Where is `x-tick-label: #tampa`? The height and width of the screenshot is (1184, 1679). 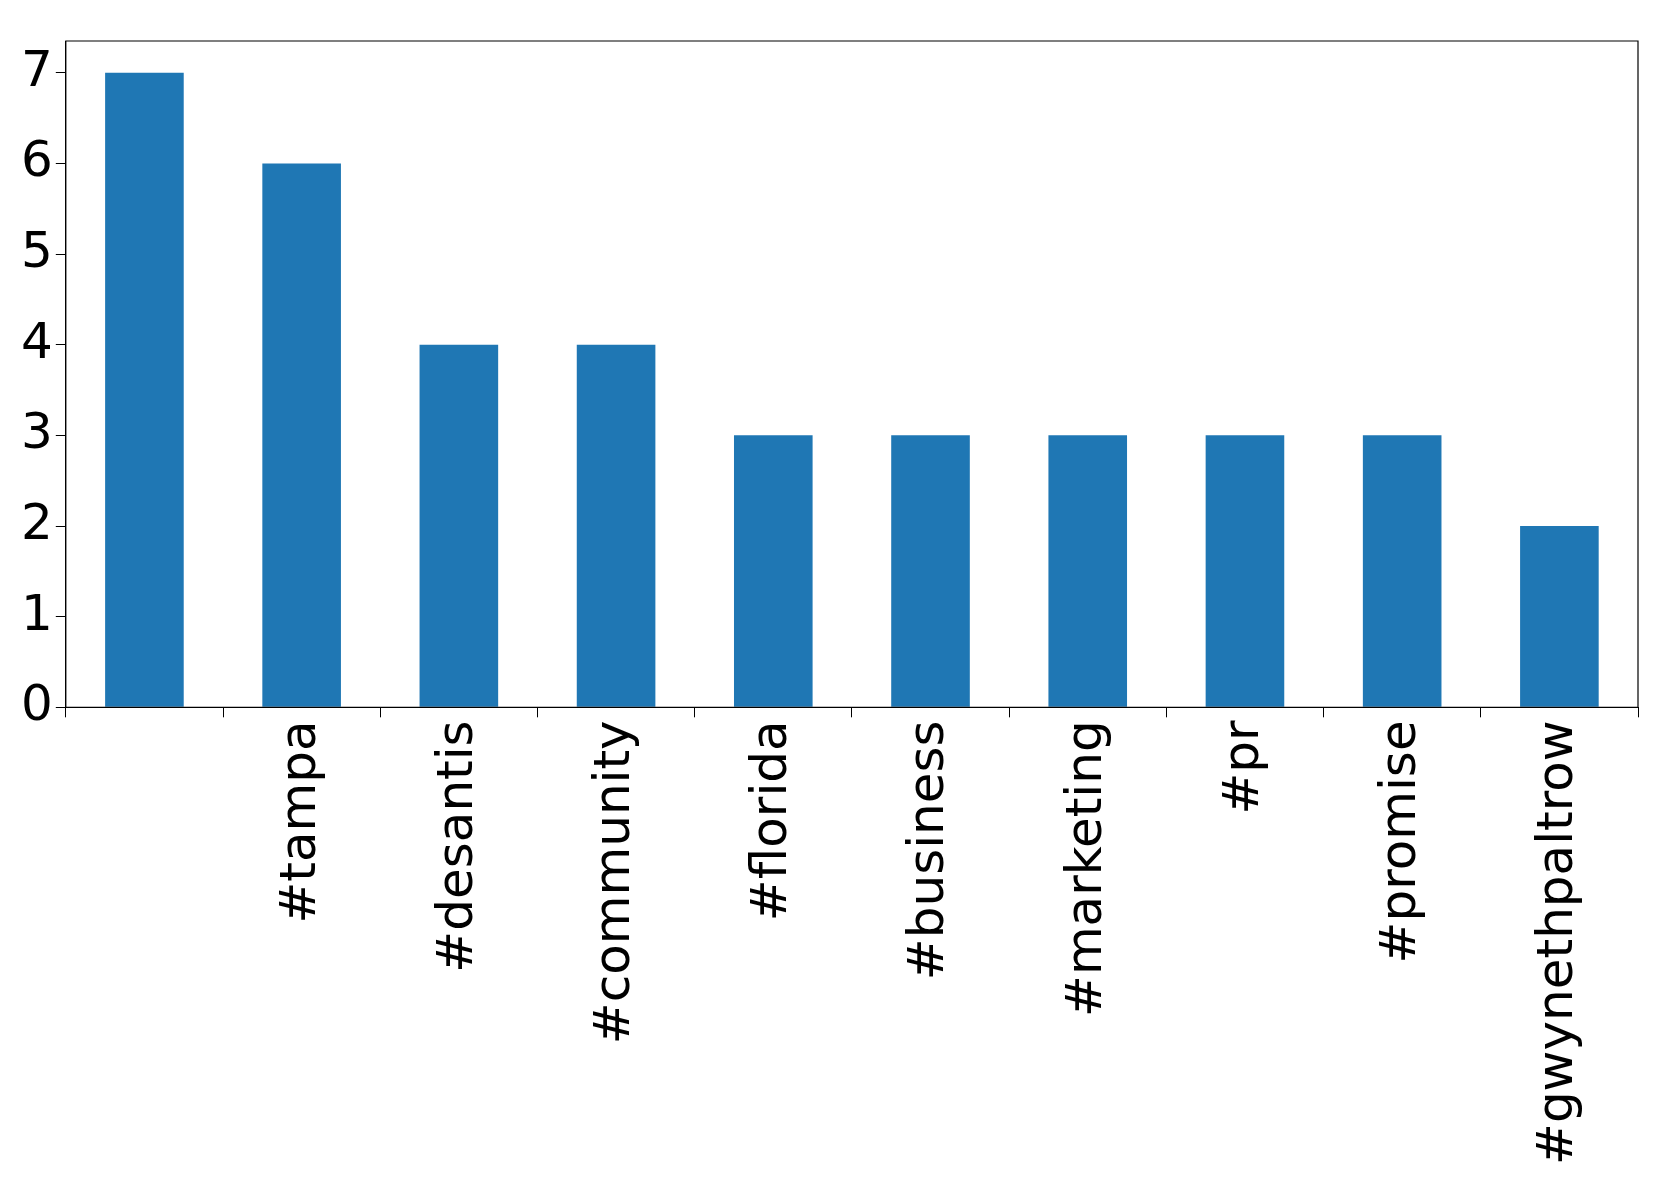 x-tick-label: #tampa is located at coordinates (297, 822).